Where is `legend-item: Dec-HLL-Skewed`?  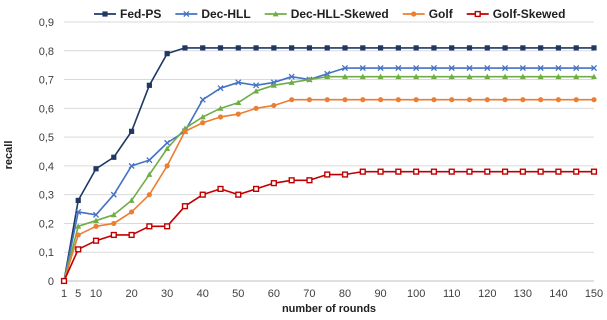
legend-item: Dec-HLL-Skewed is located at coordinates (326, 14).